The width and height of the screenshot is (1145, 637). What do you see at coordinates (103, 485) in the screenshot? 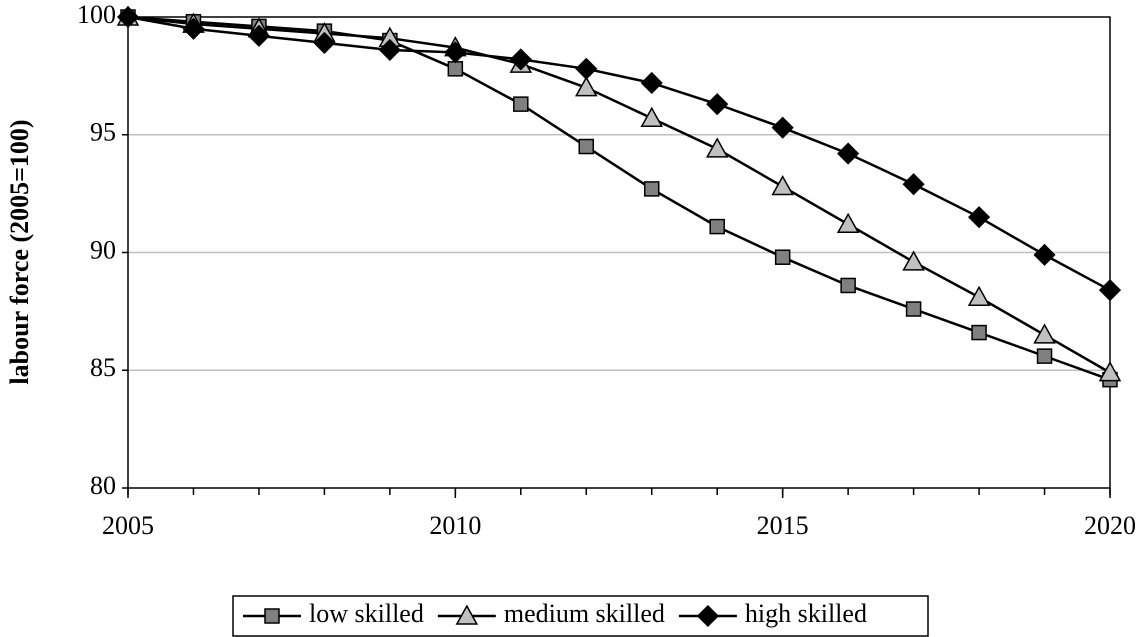
I see `y-tick-label: 80` at bounding box center [103, 485].